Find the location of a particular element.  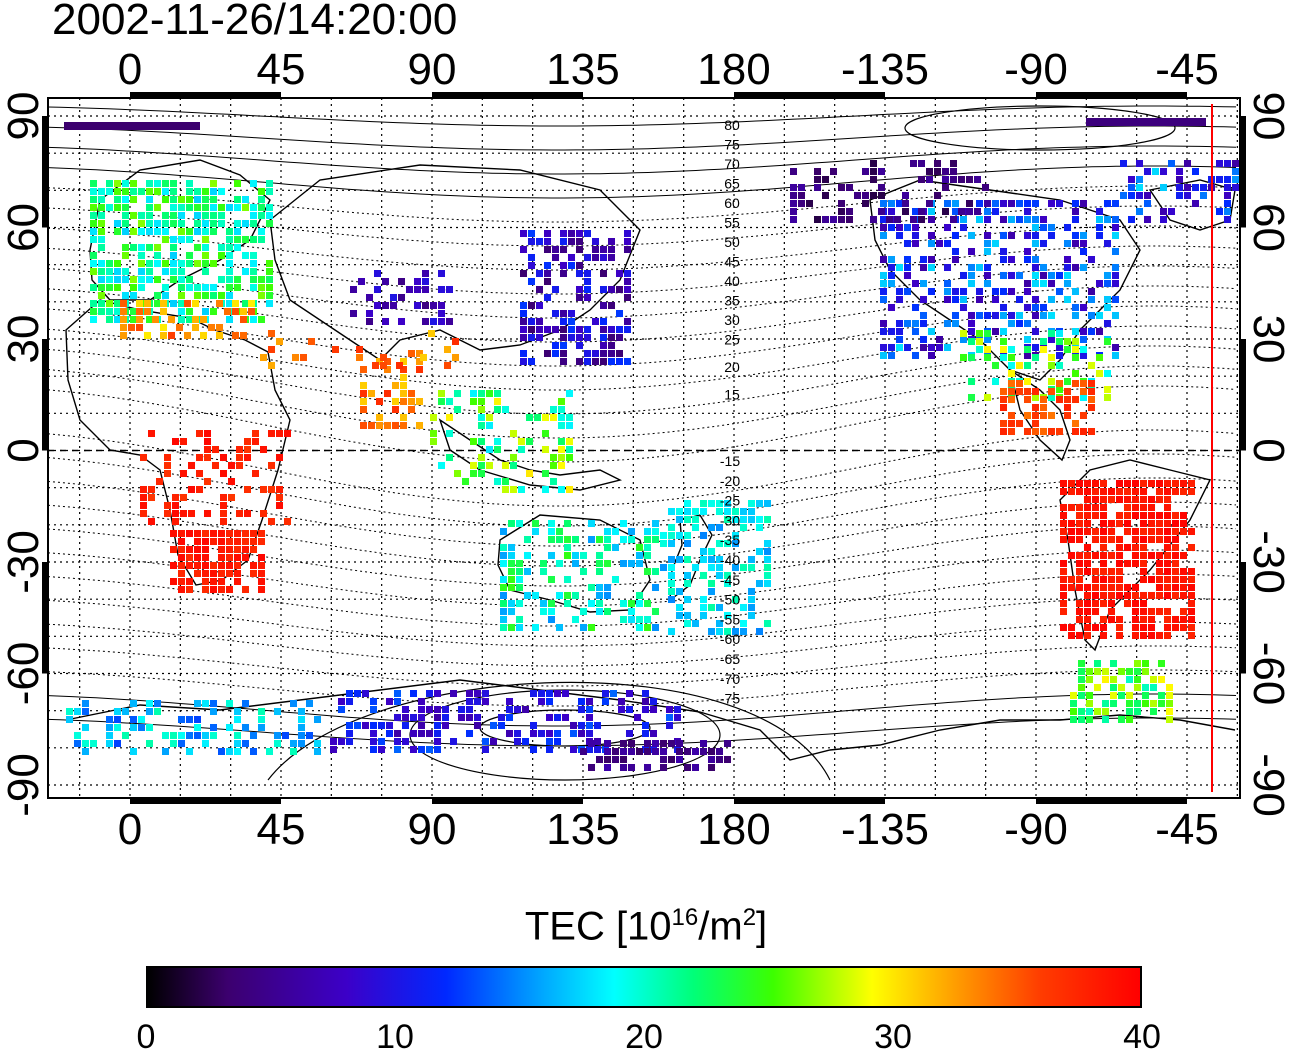

left-tick-label: 0 is located at coordinates (24, 450).